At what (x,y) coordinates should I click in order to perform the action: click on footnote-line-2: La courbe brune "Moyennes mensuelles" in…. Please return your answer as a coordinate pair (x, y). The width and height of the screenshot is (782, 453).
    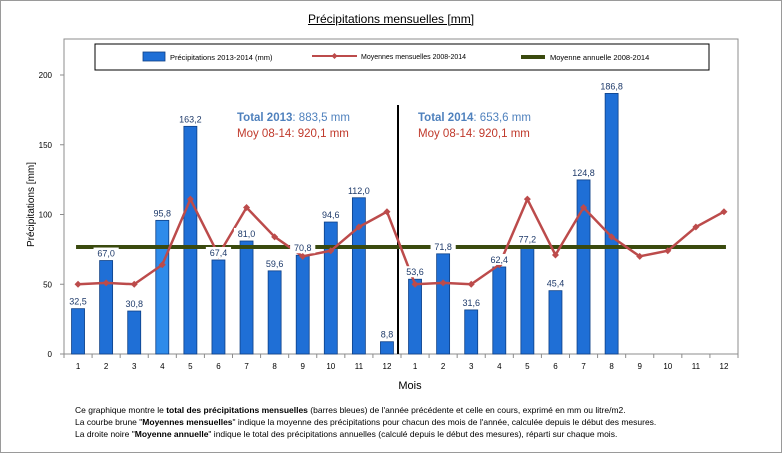
    Looking at the image, I should click on (365, 422).